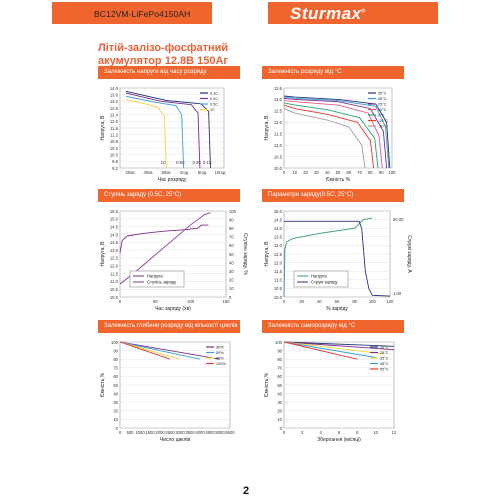  Describe the element at coordinates (214, 99) in the screenshot. I see `legend-label: 0.2C` at that location.